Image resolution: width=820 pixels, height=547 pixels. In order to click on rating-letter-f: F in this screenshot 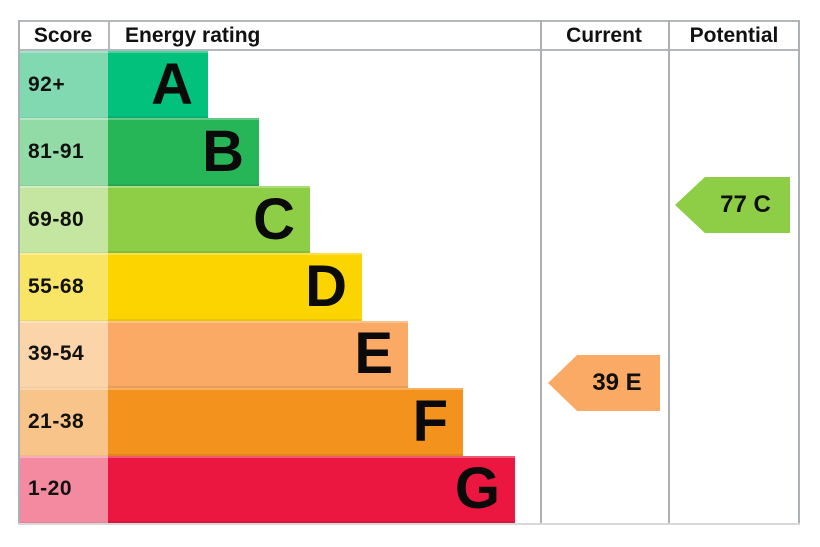, I will do `click(430, 421)`.